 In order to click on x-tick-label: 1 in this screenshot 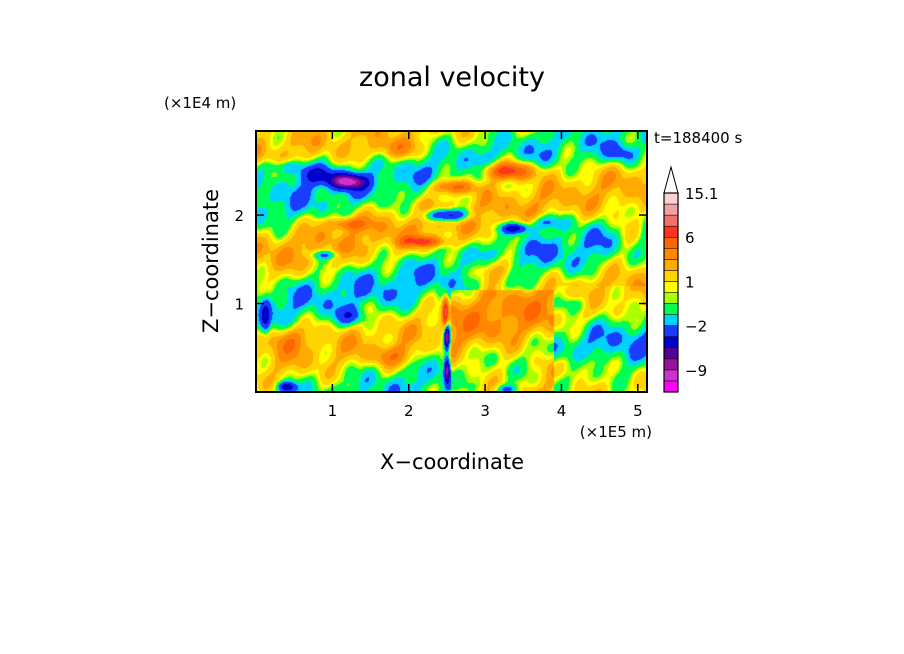, I will do `click(333, 411)`.